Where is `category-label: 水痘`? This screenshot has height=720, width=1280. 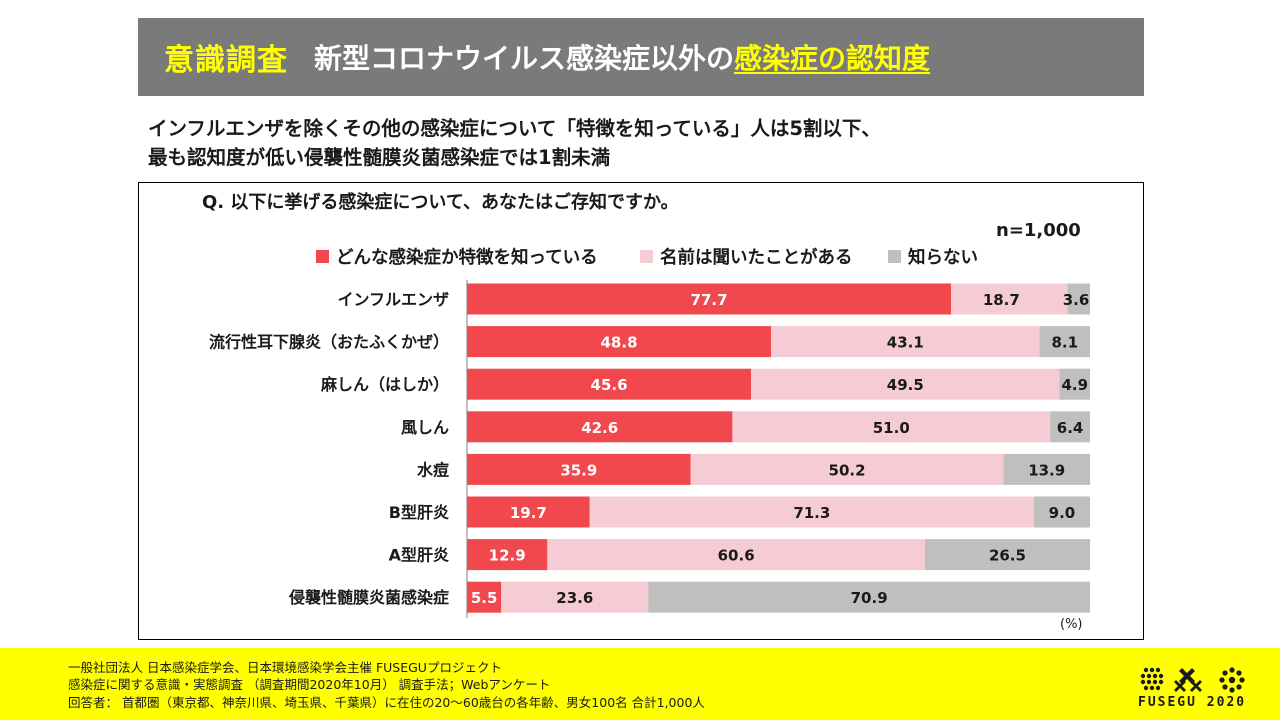 category-label: 水痘 is located at coordinates (433, 469).